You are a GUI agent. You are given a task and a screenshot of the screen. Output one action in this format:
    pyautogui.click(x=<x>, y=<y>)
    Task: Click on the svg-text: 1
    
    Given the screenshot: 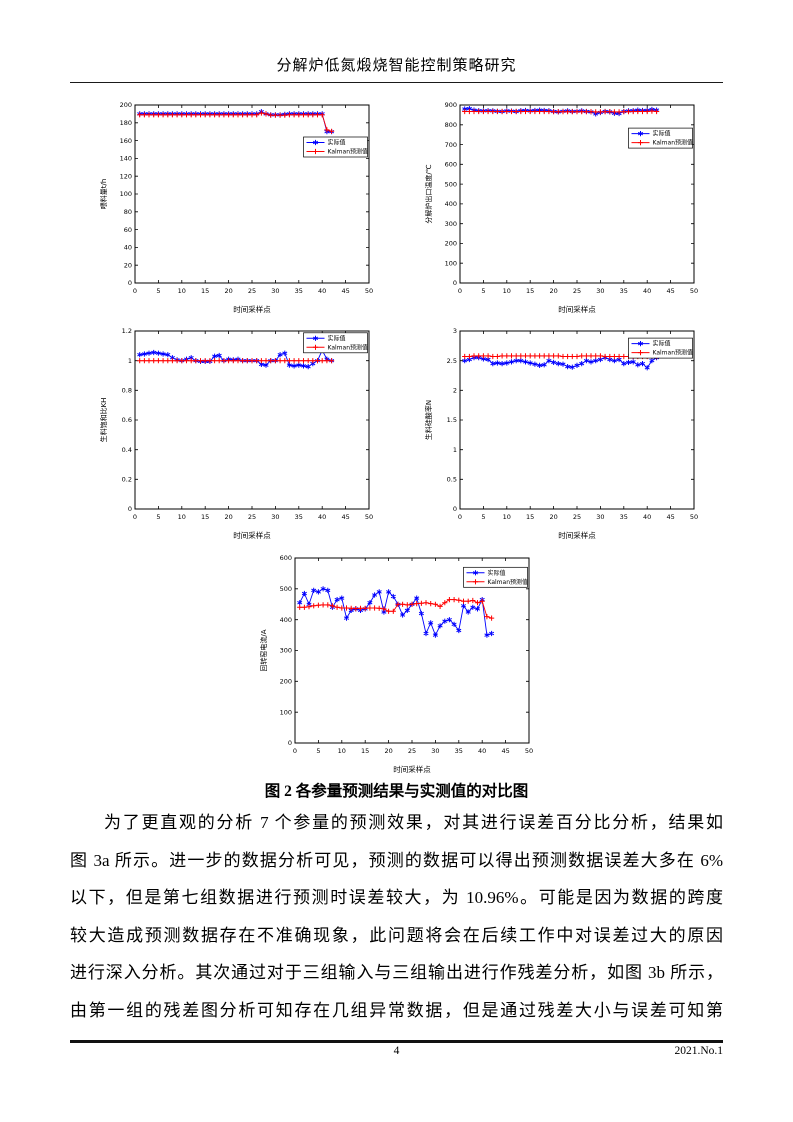 What is the action you would take?
    pyautogui.click(x=130, y=361)
    